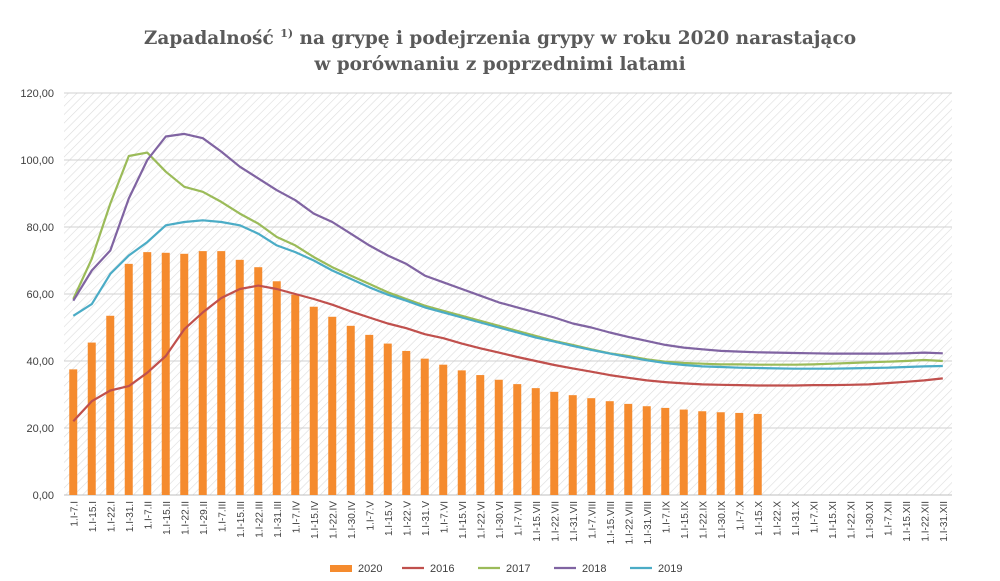  Describe the element at coordinates (500, 64) in the screenshot. I see `chart-title-line2: w porównaniu z poprzednimi latami` at that location.